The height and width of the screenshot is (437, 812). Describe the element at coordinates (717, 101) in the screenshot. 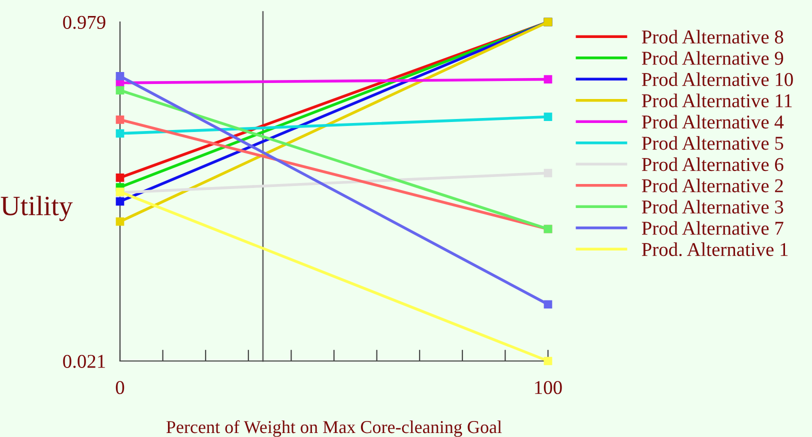

I see `legend-label: Prod Alternative 11` at that location.